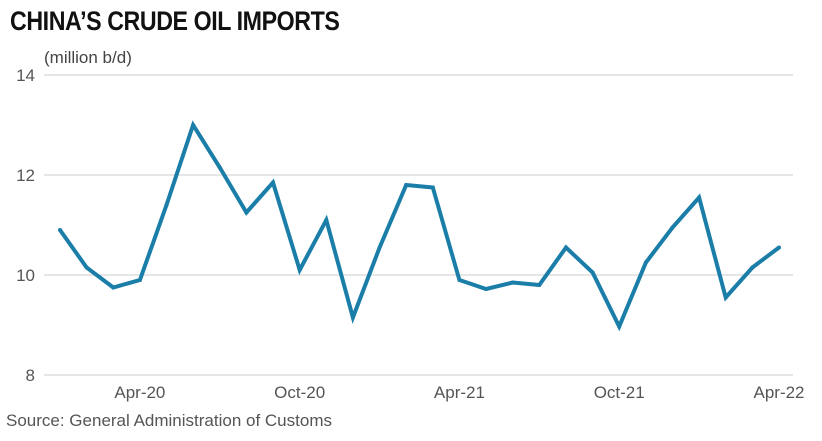 The height and width of the screenshot is (441, 822). I want to click on x-tick-label: Oct-20, so click(299, 392).